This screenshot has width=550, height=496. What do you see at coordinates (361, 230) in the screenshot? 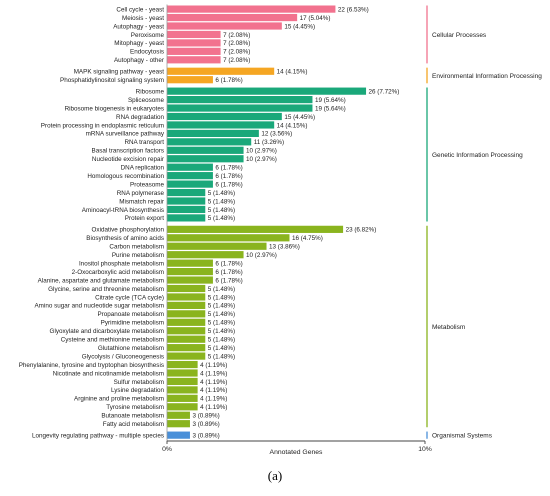
I see `bar-value-label: 23 (6.82%)` at bounding box center [361, 230].